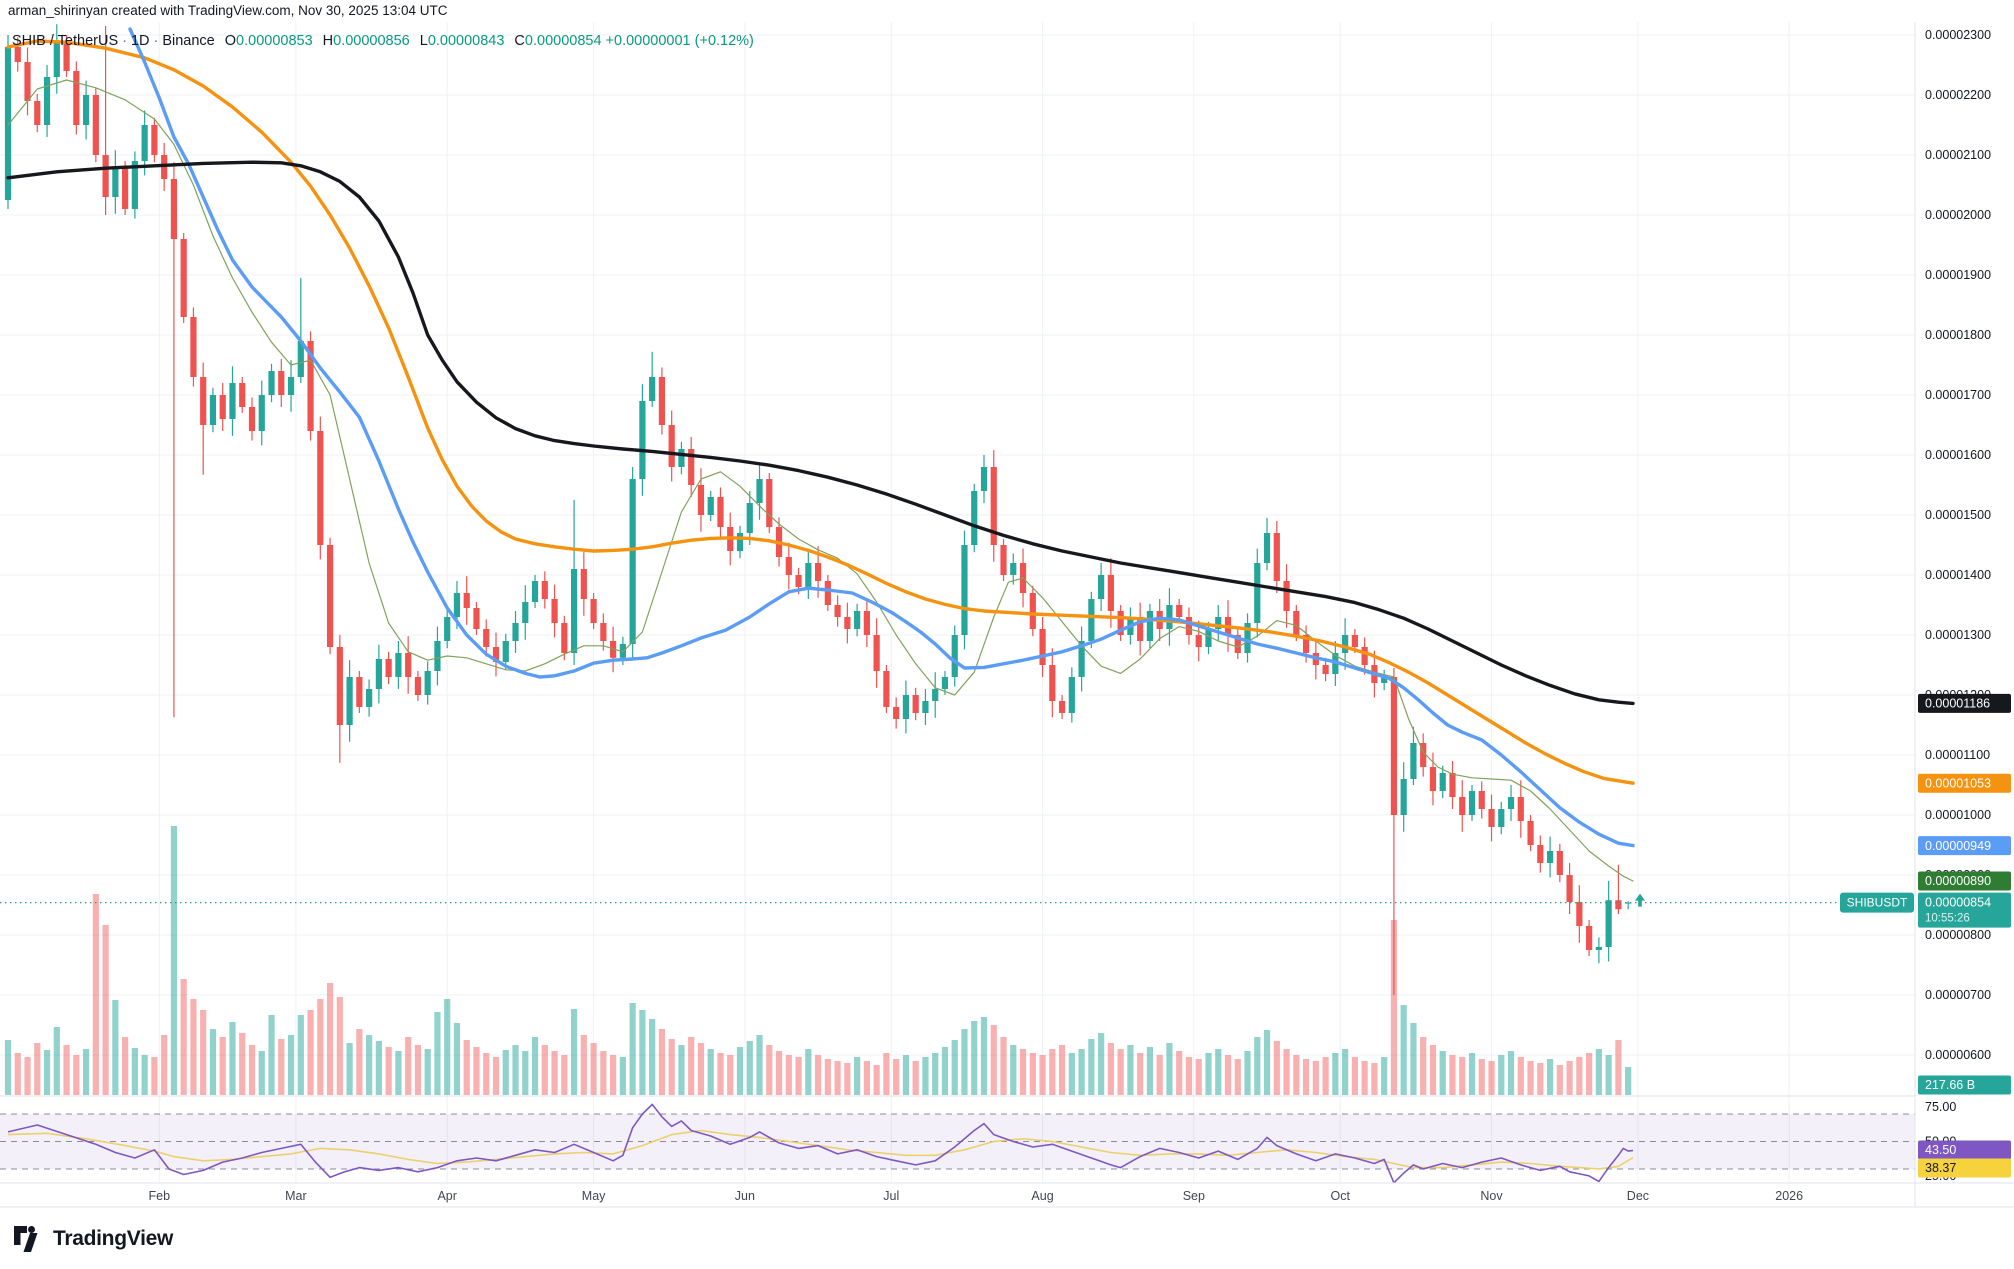 The height and width of the screenshot is (1269, 2014). What do you see at coordinates (1958, 515) in the screenshot?
I see `price-axis-label: 0.00001500` at bounding box center [1958, 515].